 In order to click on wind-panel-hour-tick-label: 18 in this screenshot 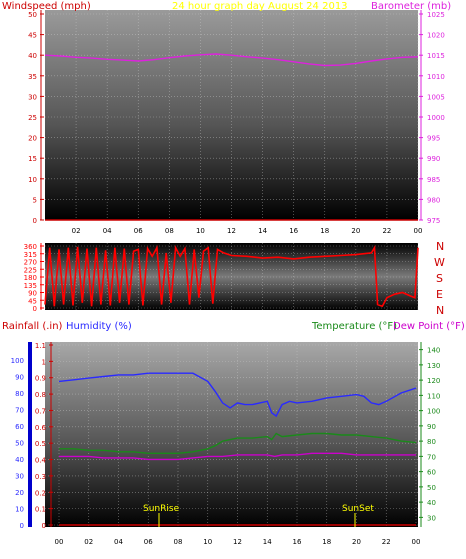, I will do `click(324, 231)`.